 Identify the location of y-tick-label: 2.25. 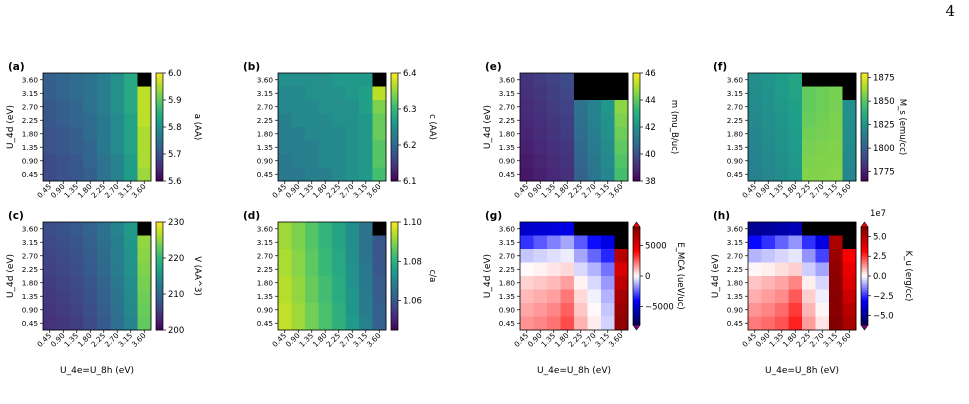
(265, 269).